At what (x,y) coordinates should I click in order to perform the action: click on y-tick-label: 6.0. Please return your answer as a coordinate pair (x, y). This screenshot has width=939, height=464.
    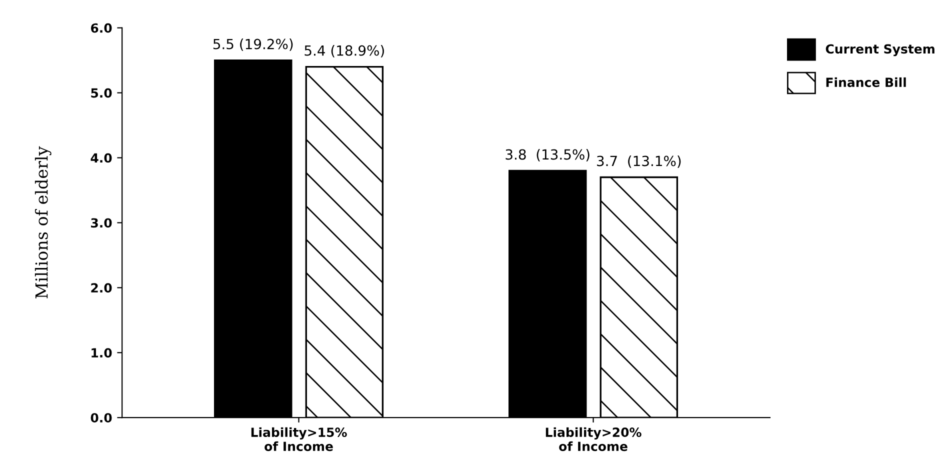
    Looking at the image, I should click on (101, 28).